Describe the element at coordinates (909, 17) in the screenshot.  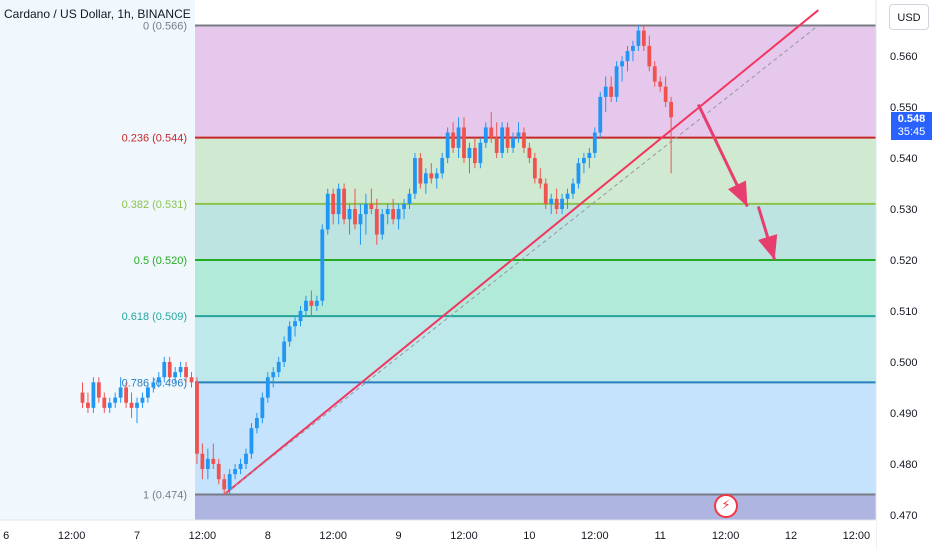
I see `currency-button: USD` at that location.